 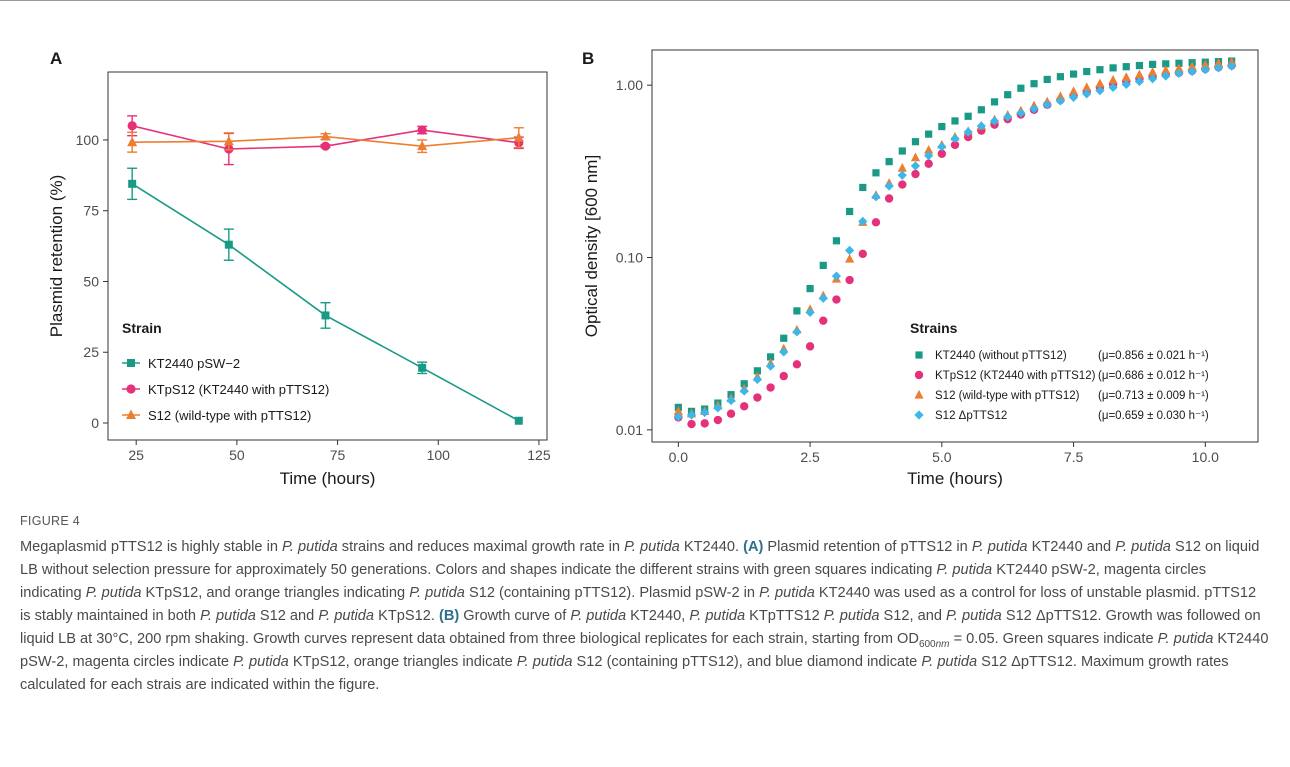 What do you see at coordinates (136, 455) in the screenshot?
I see `x-tick-label: 25` at bounding box center [136, 455].